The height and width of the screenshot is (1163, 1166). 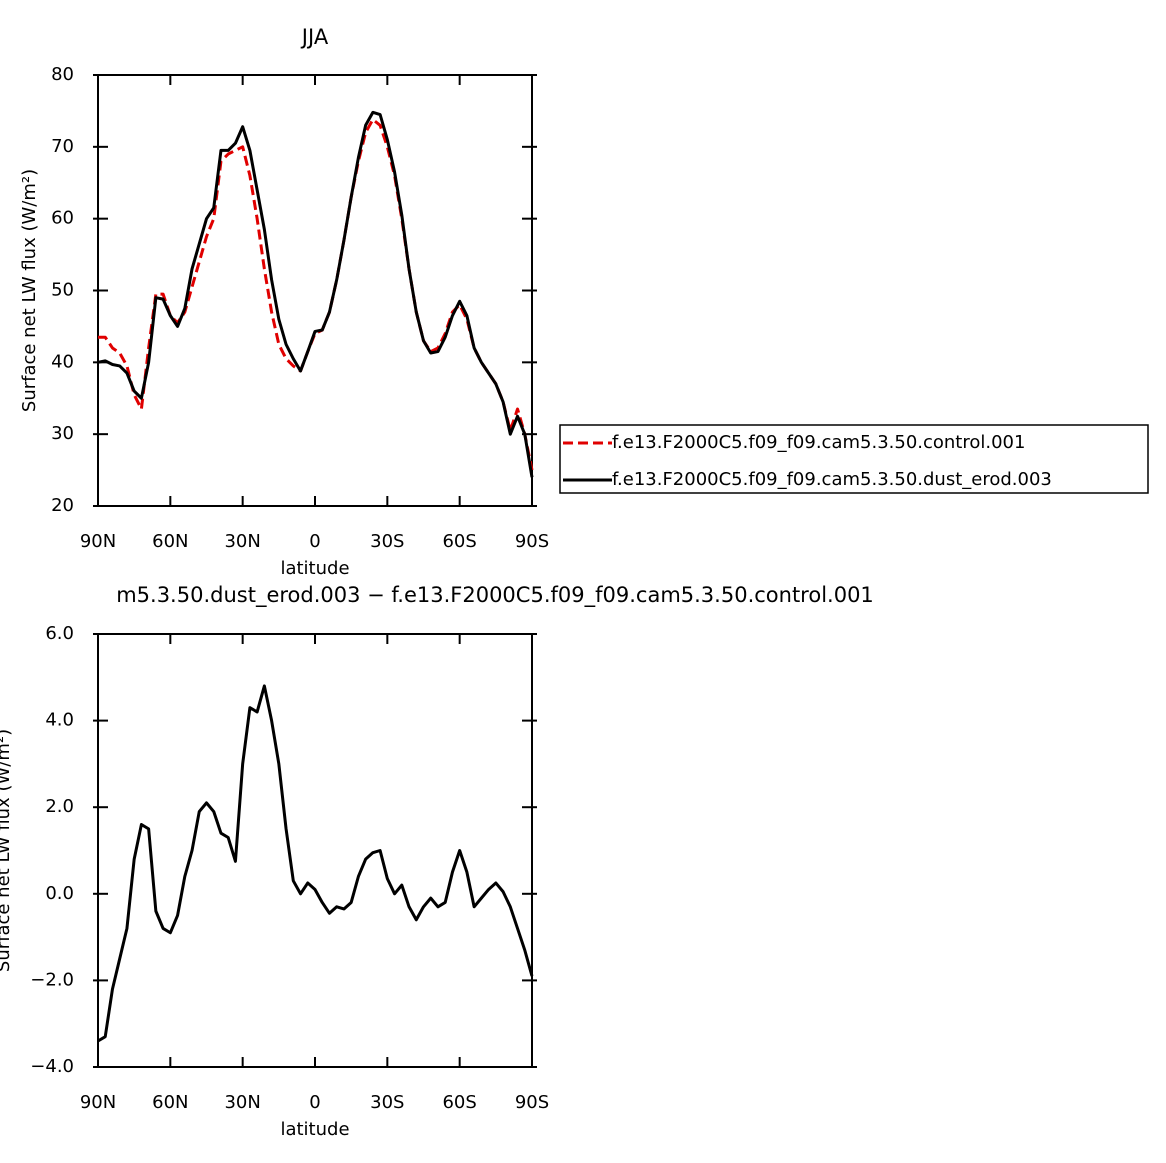 I want to click on chart-title: JJA, so click(x=314, y=37).